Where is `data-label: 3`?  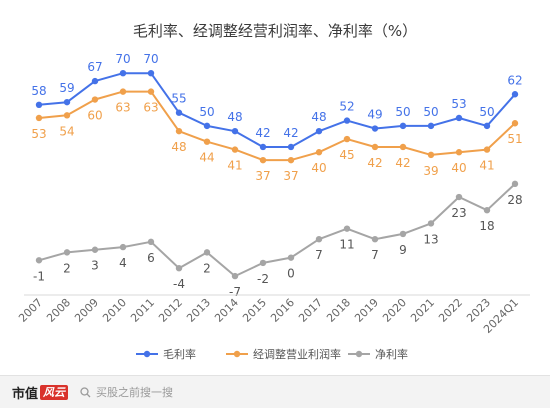
data-label: 3 is located at coordinates (95, 266).